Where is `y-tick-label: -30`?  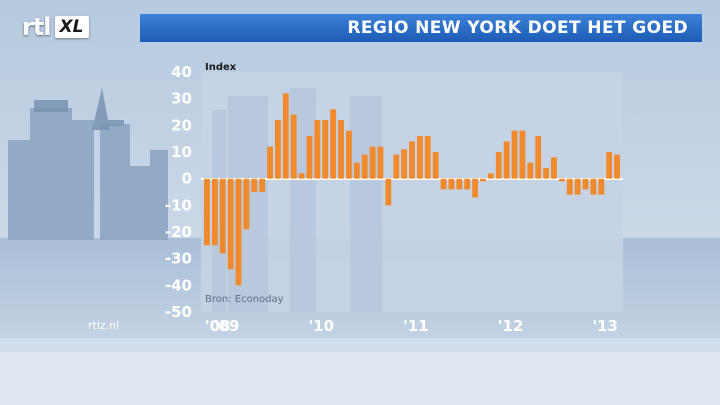 y-tick-label: -30 is located at coordinates (178, 259).